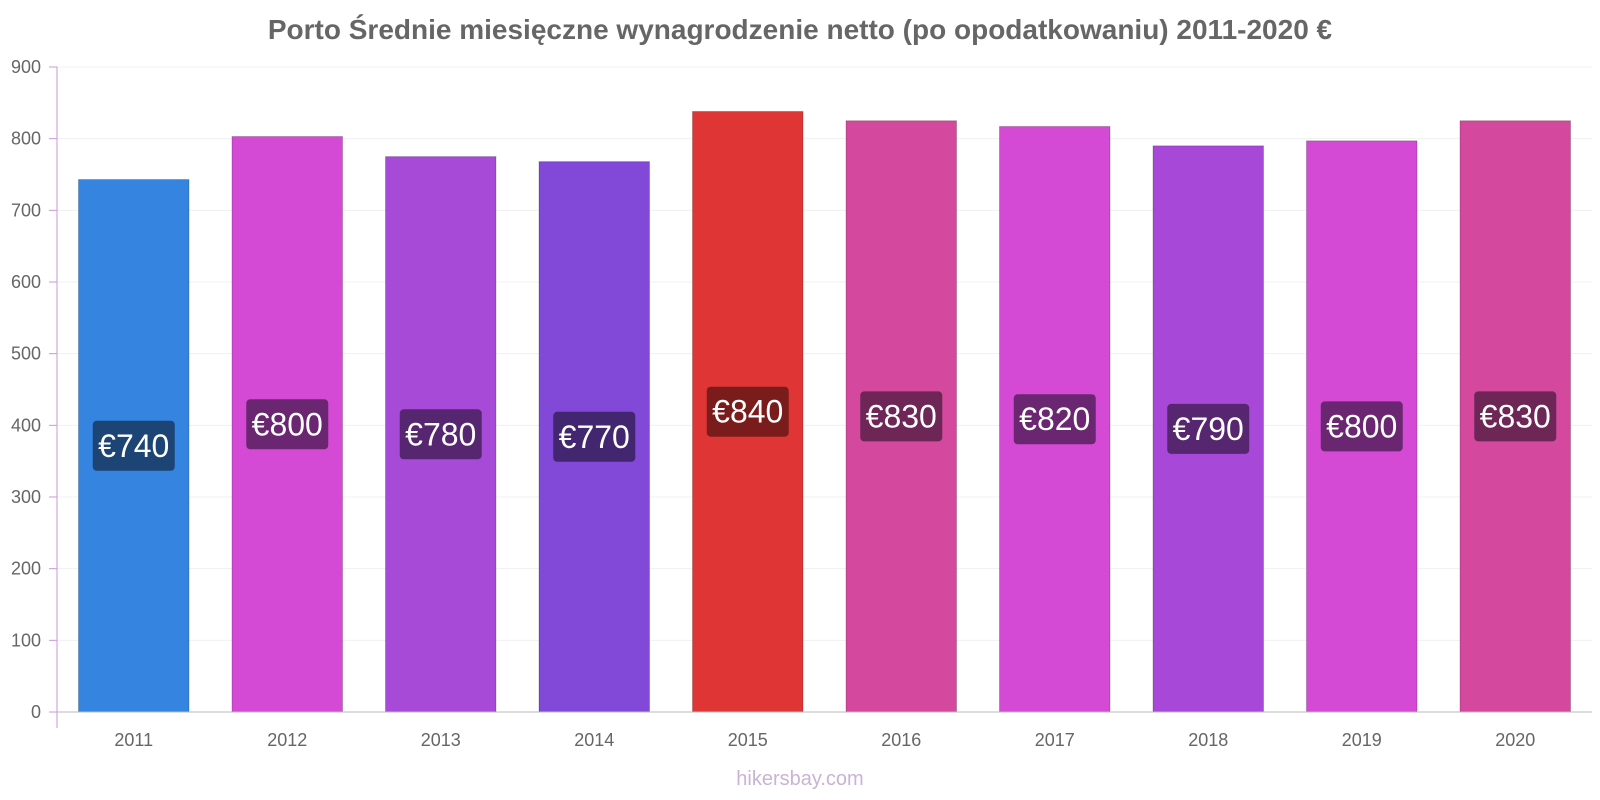 The image size is (1600, 800). What do you see at coordinates (26, 139) in the screenshot?
I see `y-tick-label: 800` at bounding box center [26, 139].